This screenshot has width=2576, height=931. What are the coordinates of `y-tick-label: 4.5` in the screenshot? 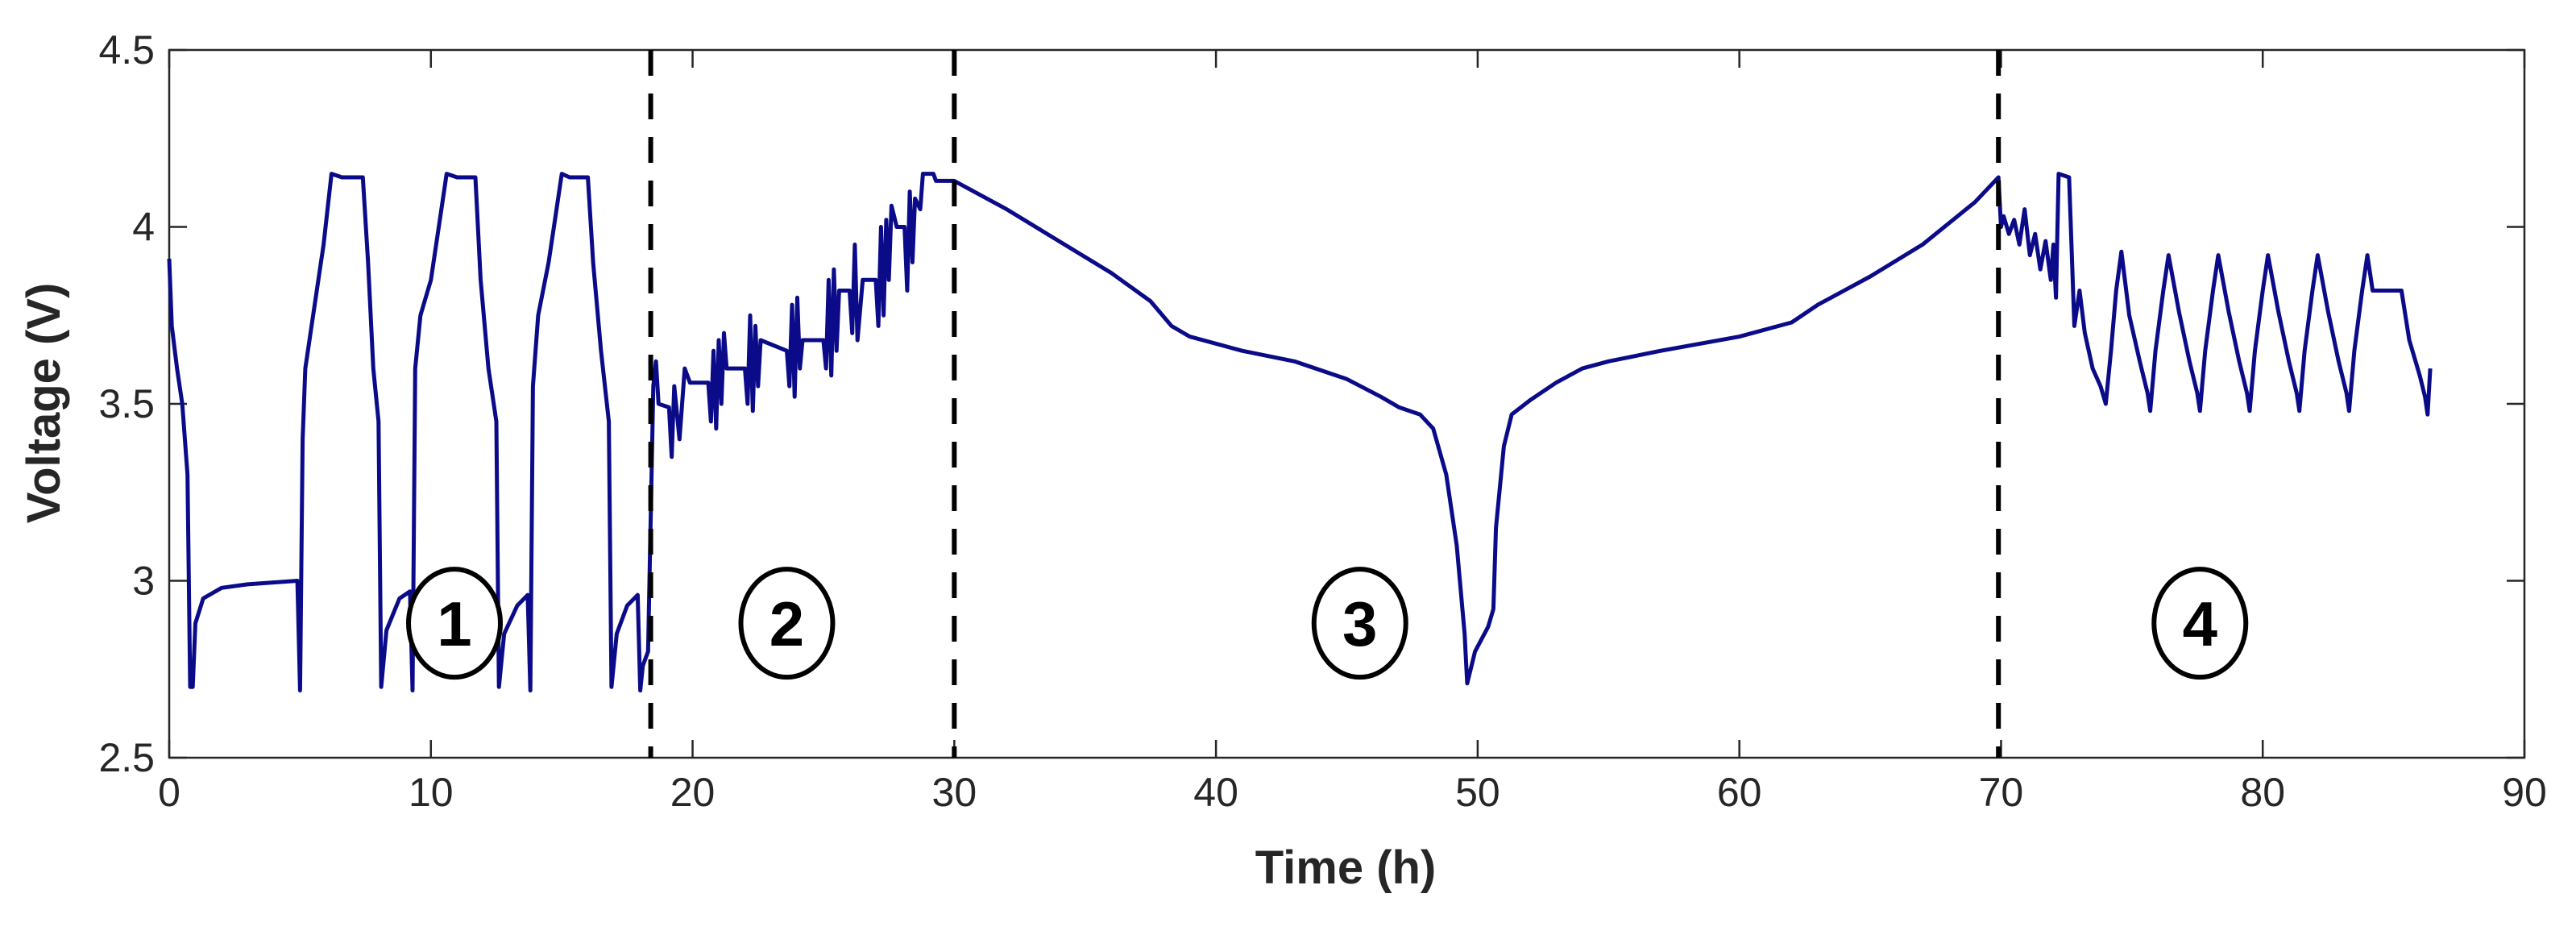 It's located at (126, 50).